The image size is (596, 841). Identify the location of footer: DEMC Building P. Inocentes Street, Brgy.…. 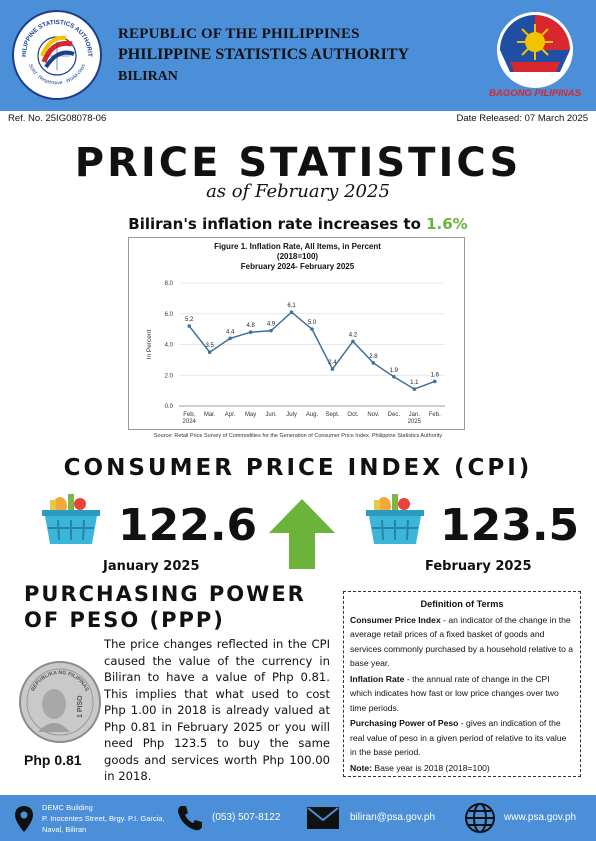
(298, 818).